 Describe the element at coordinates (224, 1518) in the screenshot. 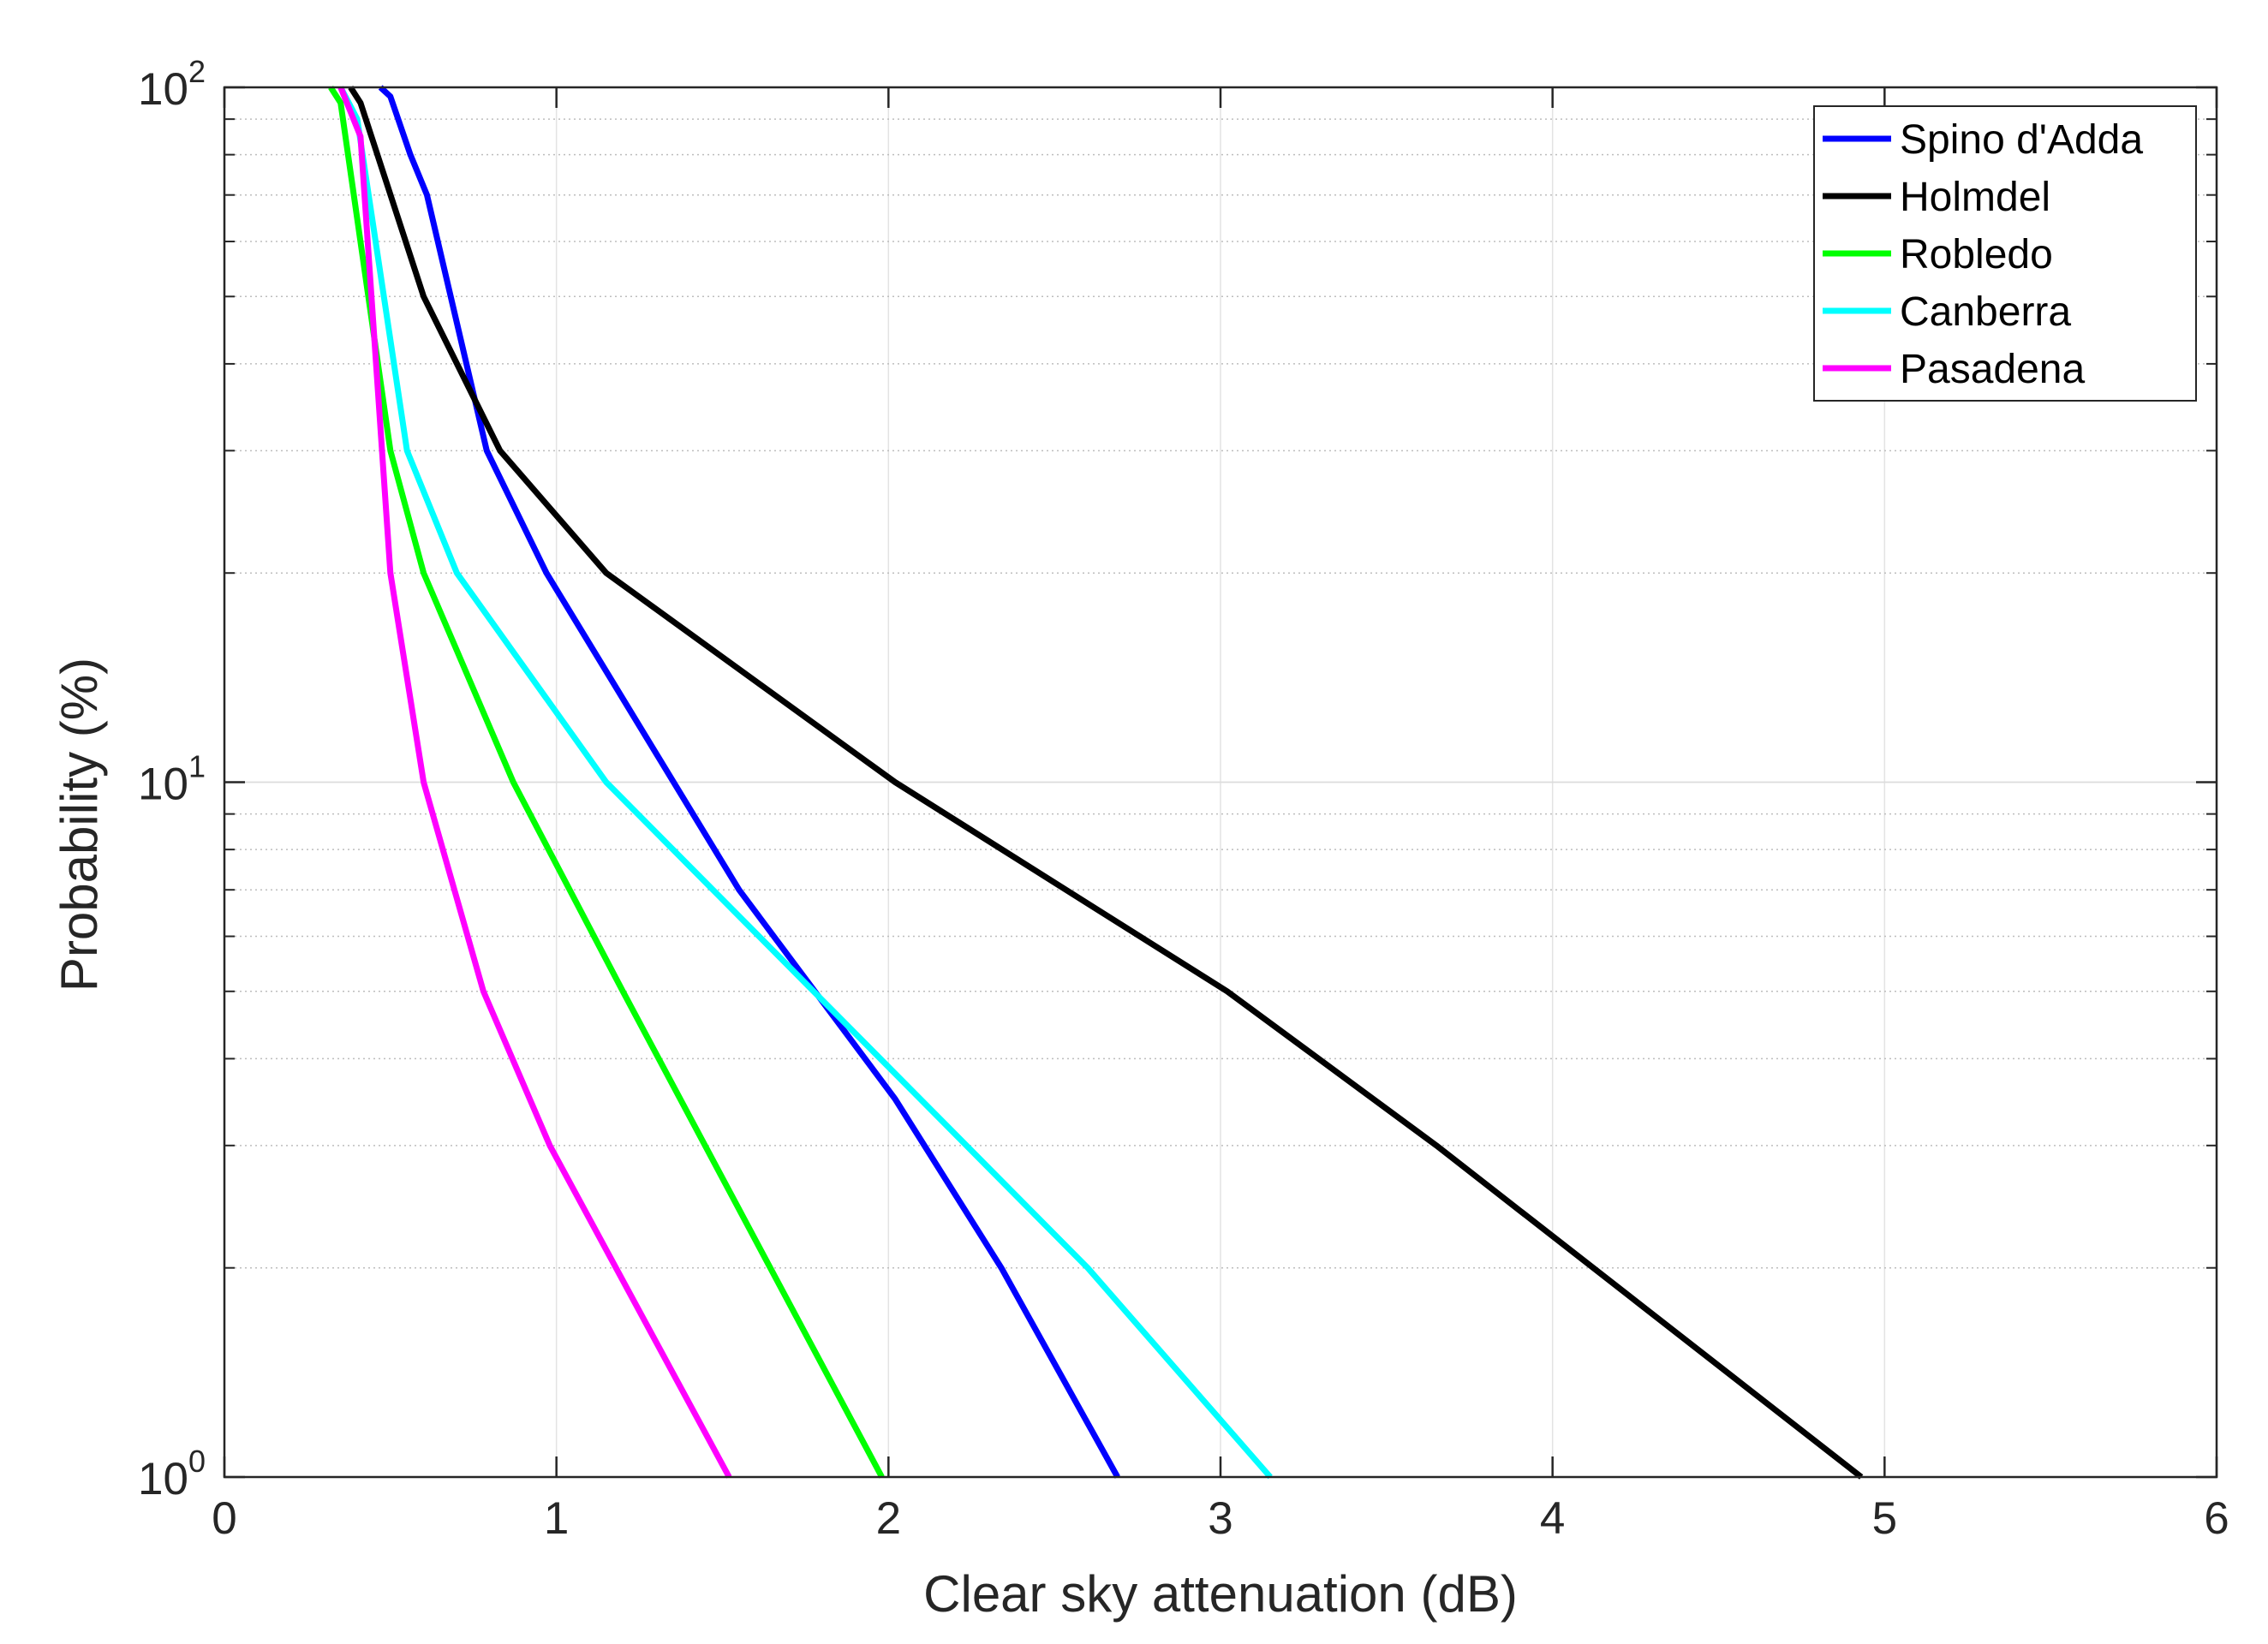

I see `x-tick-label: 0` at that location.